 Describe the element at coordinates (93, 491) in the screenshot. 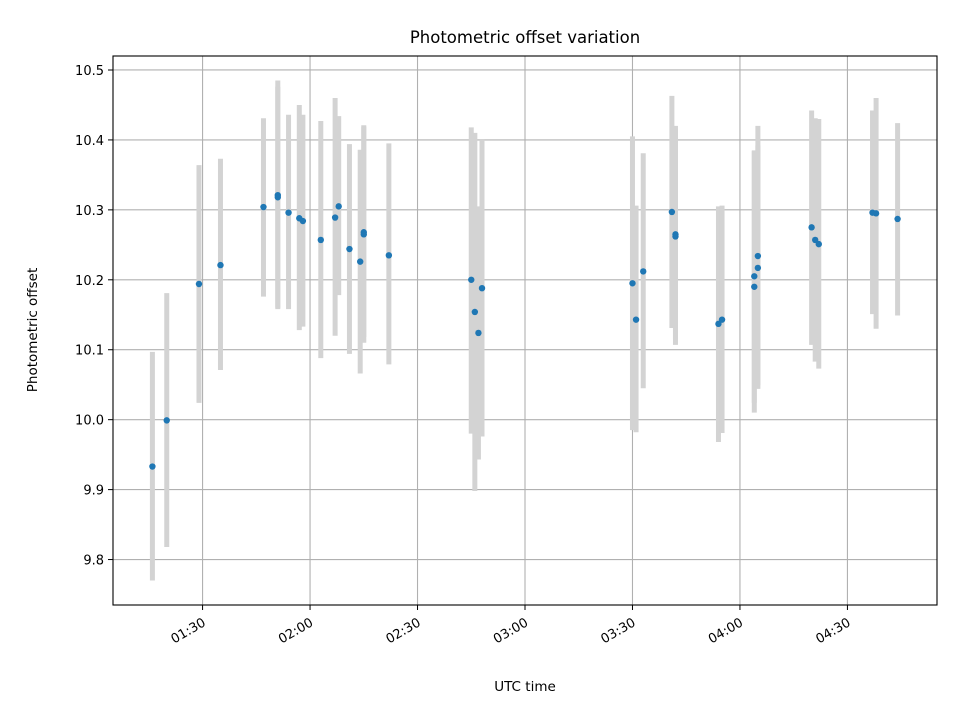

I see `y-tick-label: 9.9` at that location.